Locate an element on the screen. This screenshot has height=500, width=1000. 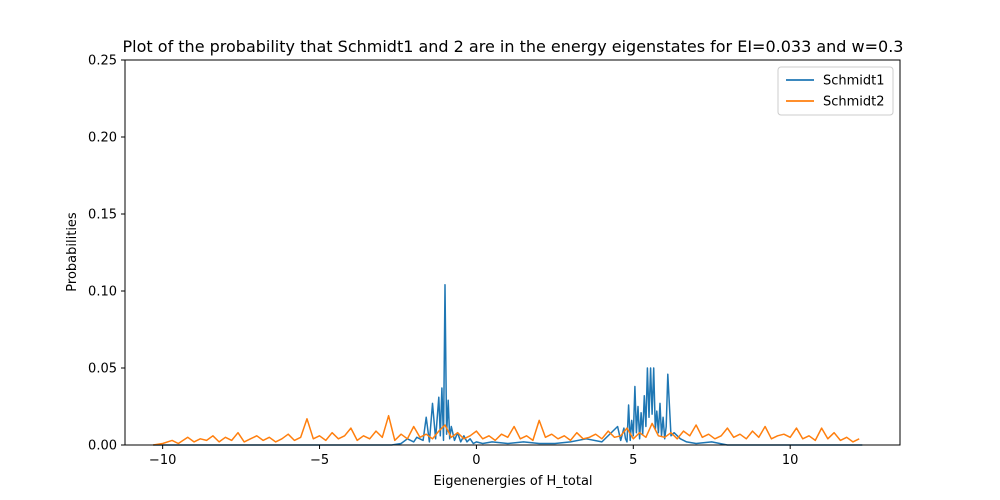
x-tick-label: 0 is located at coordinates (476, 460).